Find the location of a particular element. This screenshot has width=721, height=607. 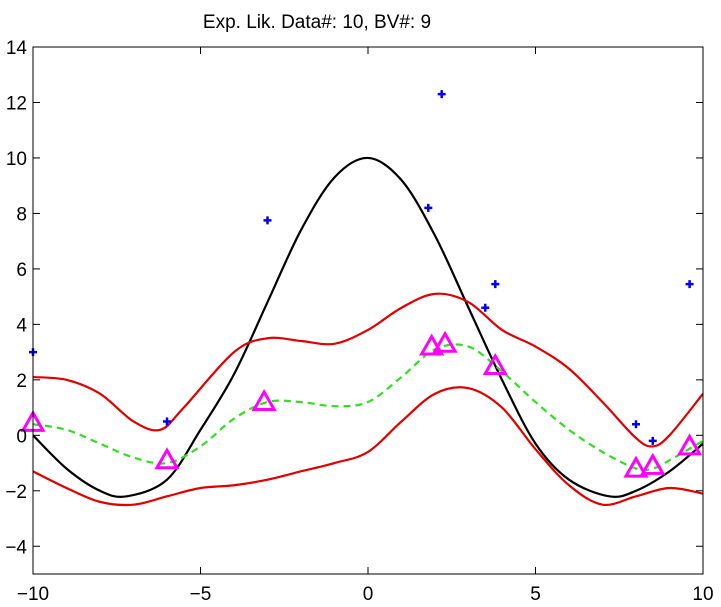

y-tick-label: 6 is located at coordinates (21, 270).